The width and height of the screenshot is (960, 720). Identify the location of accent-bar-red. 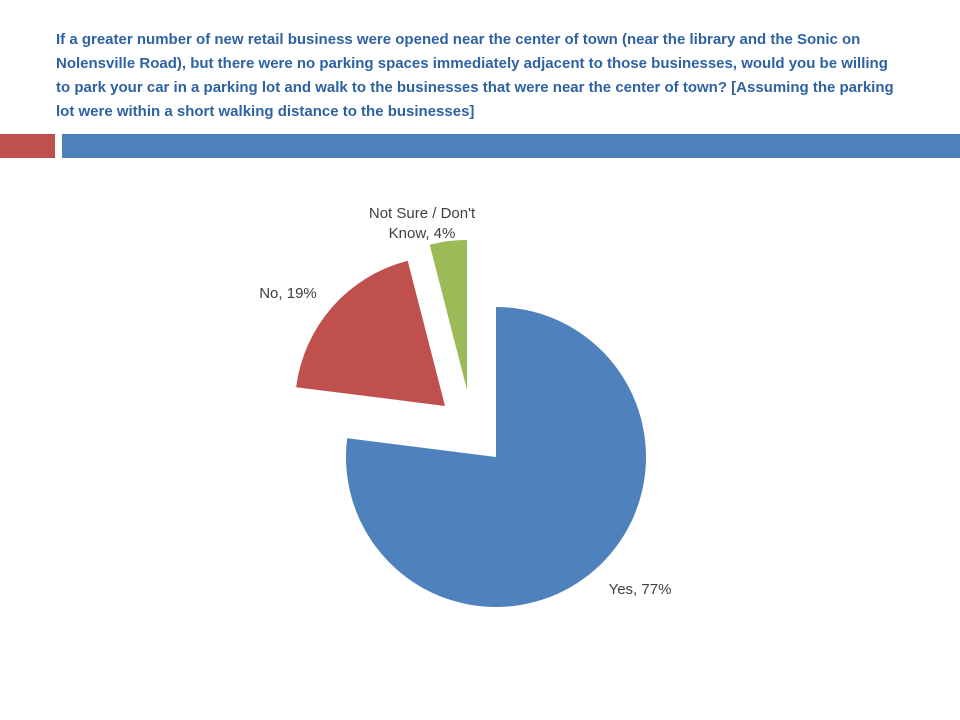
(27, 146).